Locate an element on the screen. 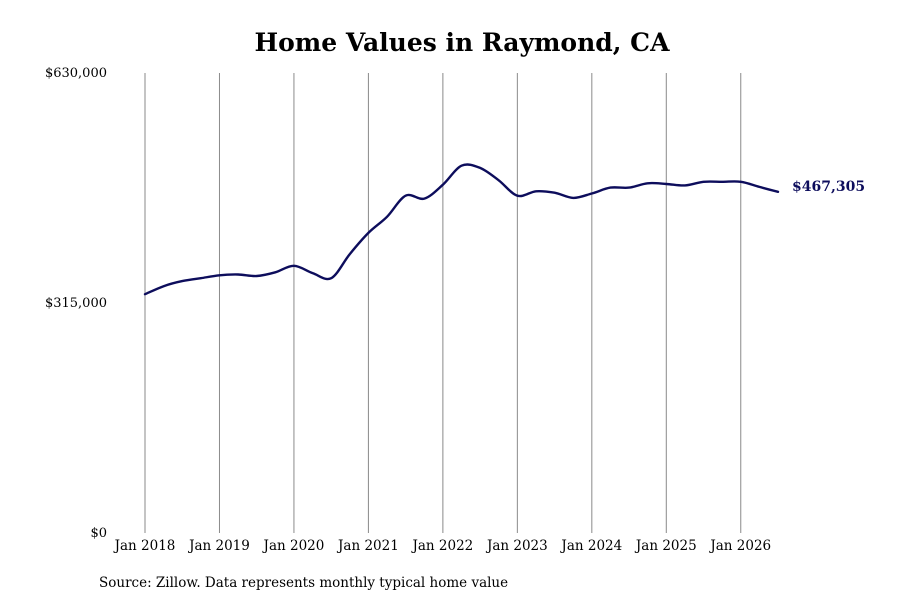 The width and height of the screenshot is (900, 600). y-tick-label: $315,000 is located at coordinates (76, 303).